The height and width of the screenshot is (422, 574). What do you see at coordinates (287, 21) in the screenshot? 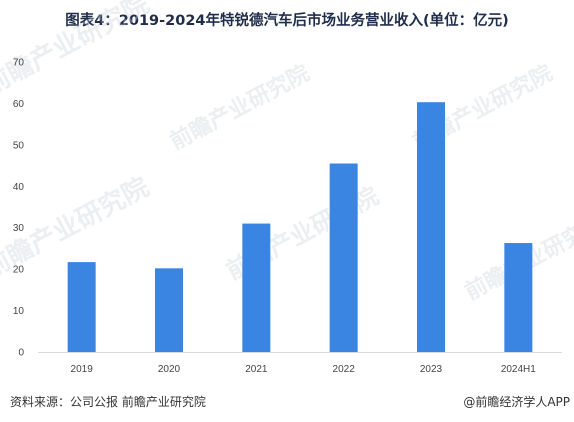
I see `chart-title: 图表4：2019-2024年特锐德汽车后市场业务营业收入(单位：亿元)` at bounding box center [287, 21].